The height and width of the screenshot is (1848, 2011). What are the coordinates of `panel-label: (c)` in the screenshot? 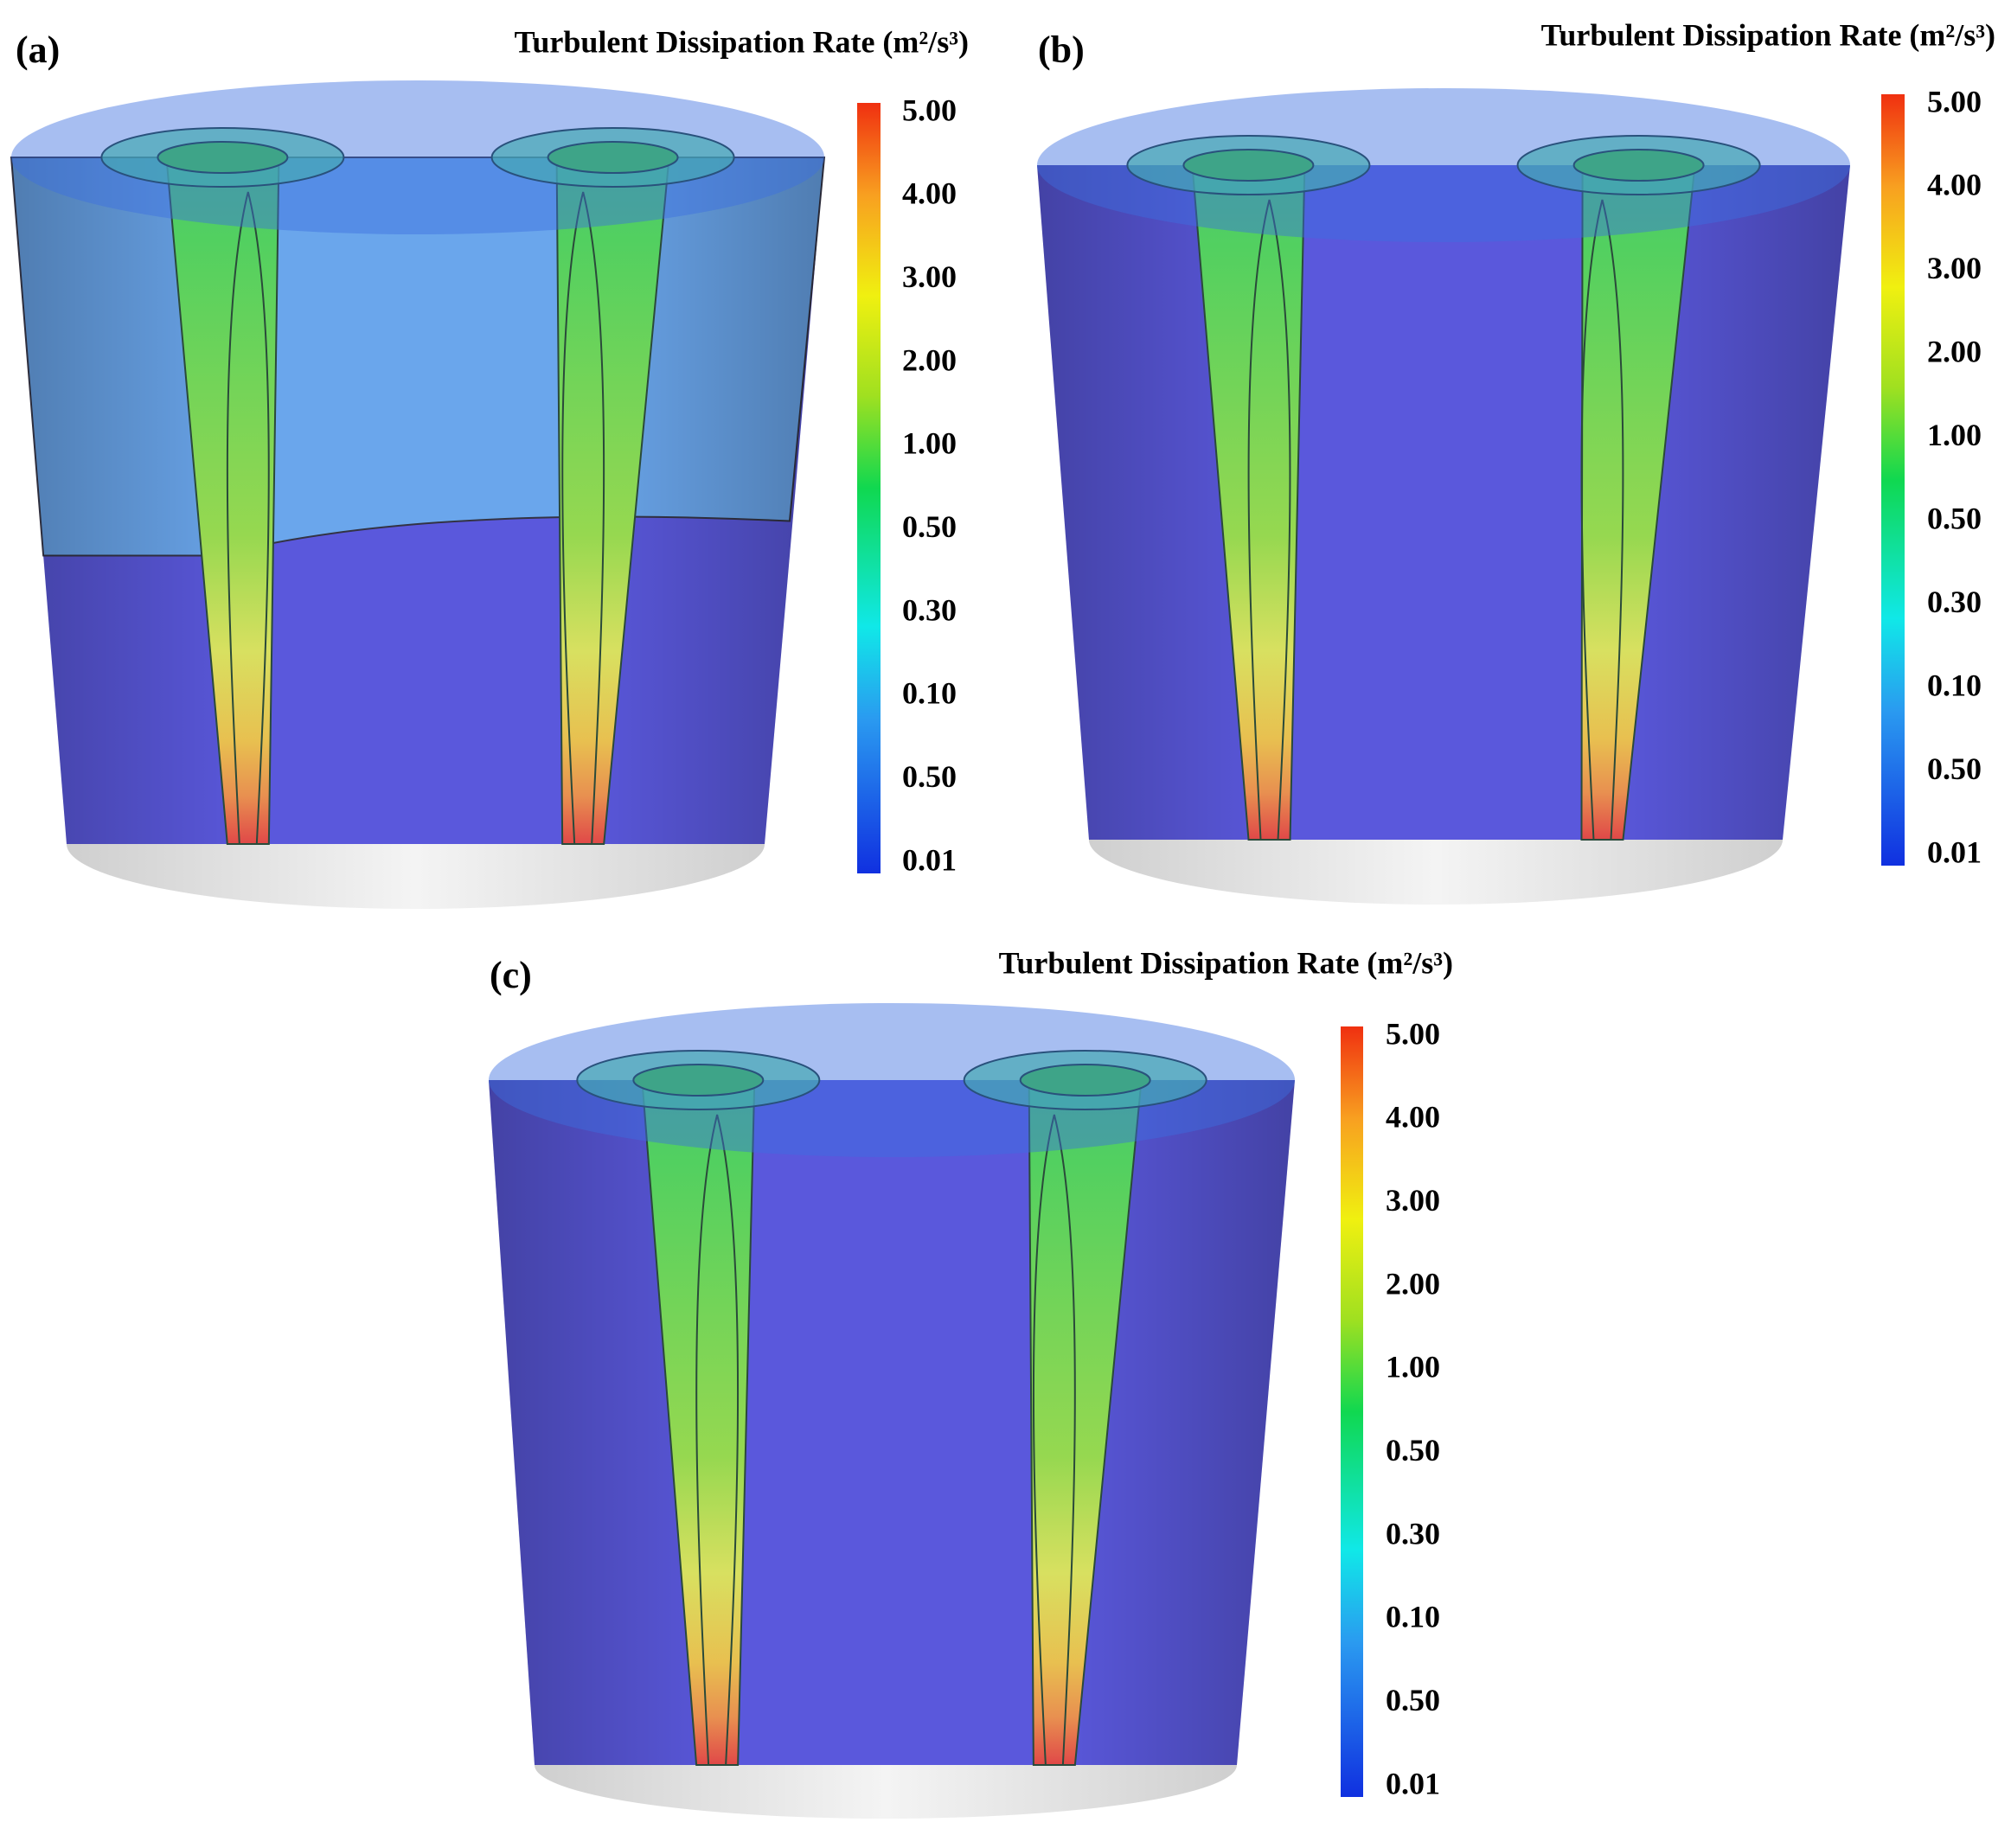 It's located at (511, 975).